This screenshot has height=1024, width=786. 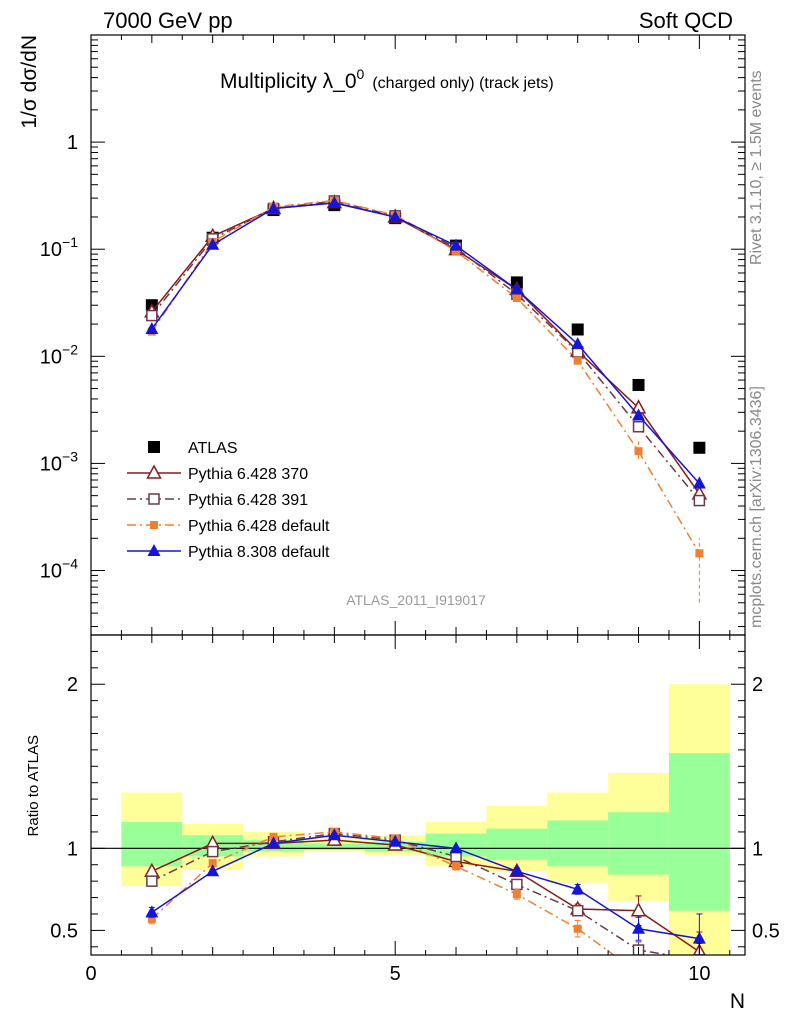 I want to click on ratio-line-pythia-8-308-default, so click(x=425, y=887).